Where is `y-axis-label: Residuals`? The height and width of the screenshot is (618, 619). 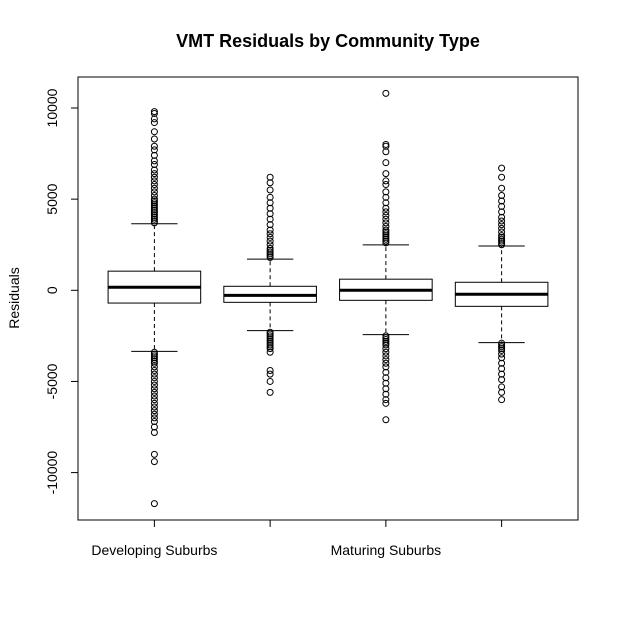
y-axis-label: Residuals is located at coordinates (14, 297).